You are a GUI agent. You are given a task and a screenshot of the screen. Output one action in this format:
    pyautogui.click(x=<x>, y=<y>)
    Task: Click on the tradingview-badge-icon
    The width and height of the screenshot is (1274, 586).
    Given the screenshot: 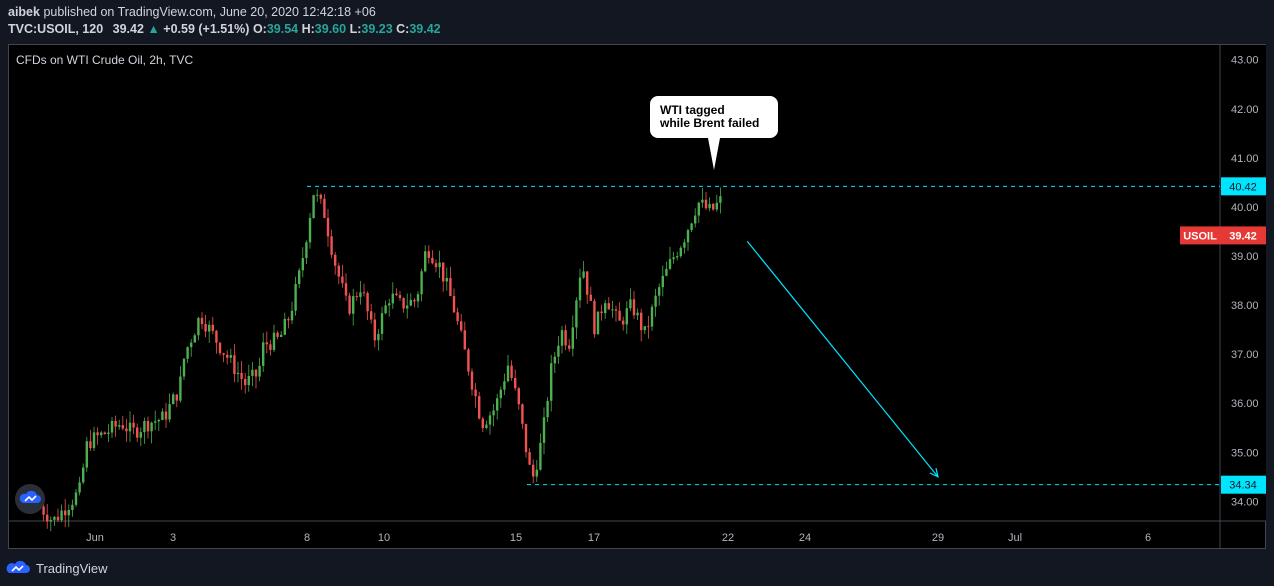 What is the action you would take?
    pyautogui.click(x=30, y=499)
    